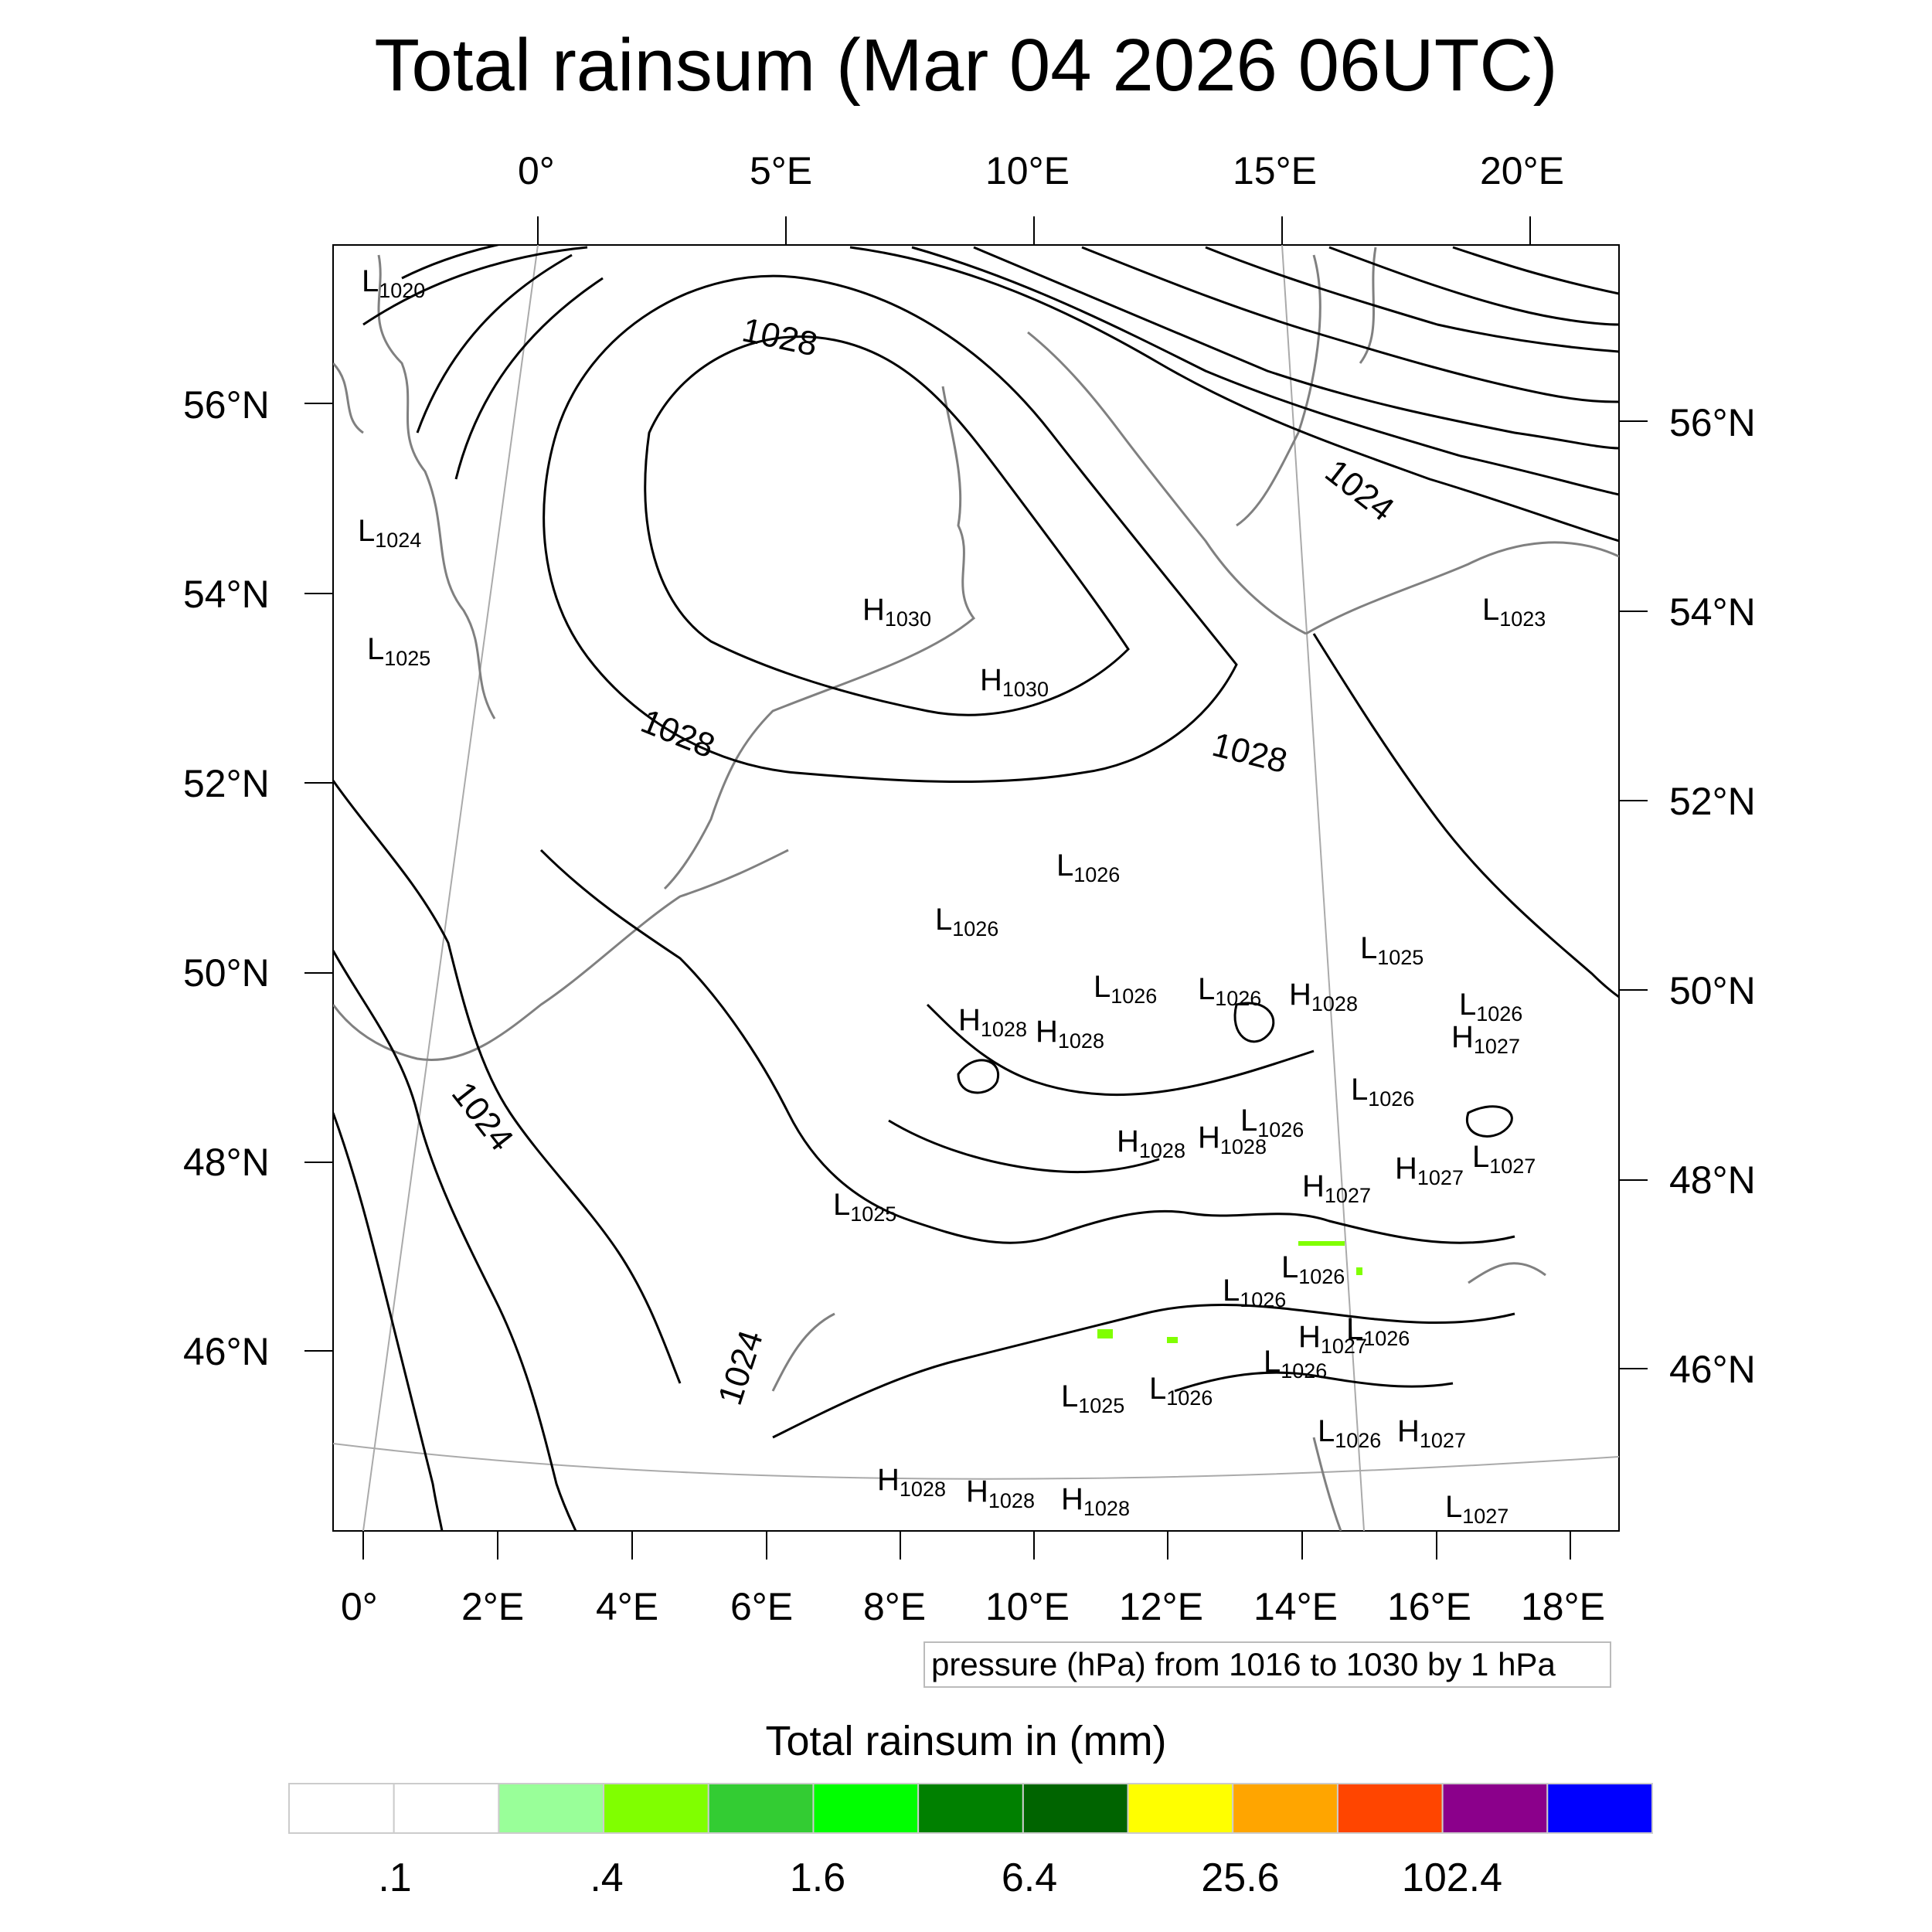 The height and width of the screenshot is (1932, 1932). Describe the element at coordinates (1161, 1607) in the screenshot. I see `bottom-lon-label: 12°E` at that location.